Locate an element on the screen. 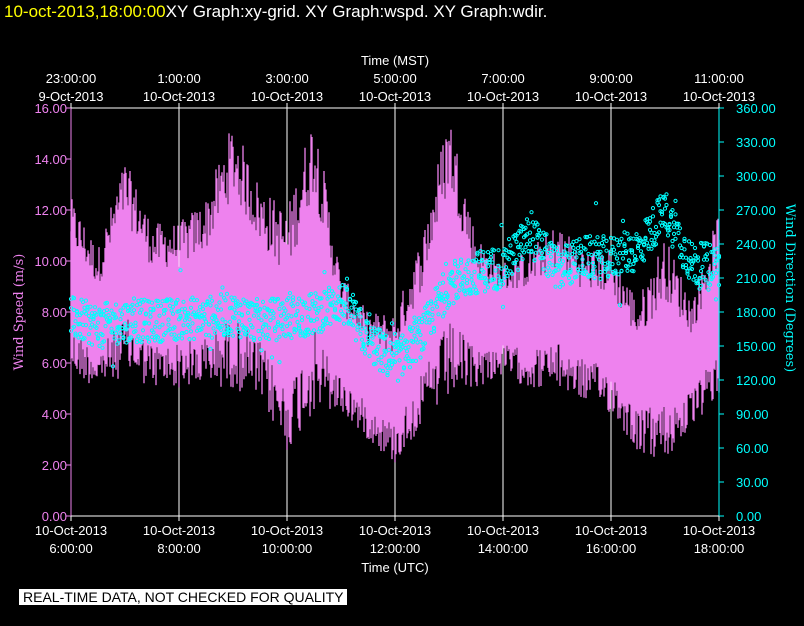 The height and width of the screenshot is (626, 804). top-tick-time: 5:00:00 is located at coordinates (394, 78).